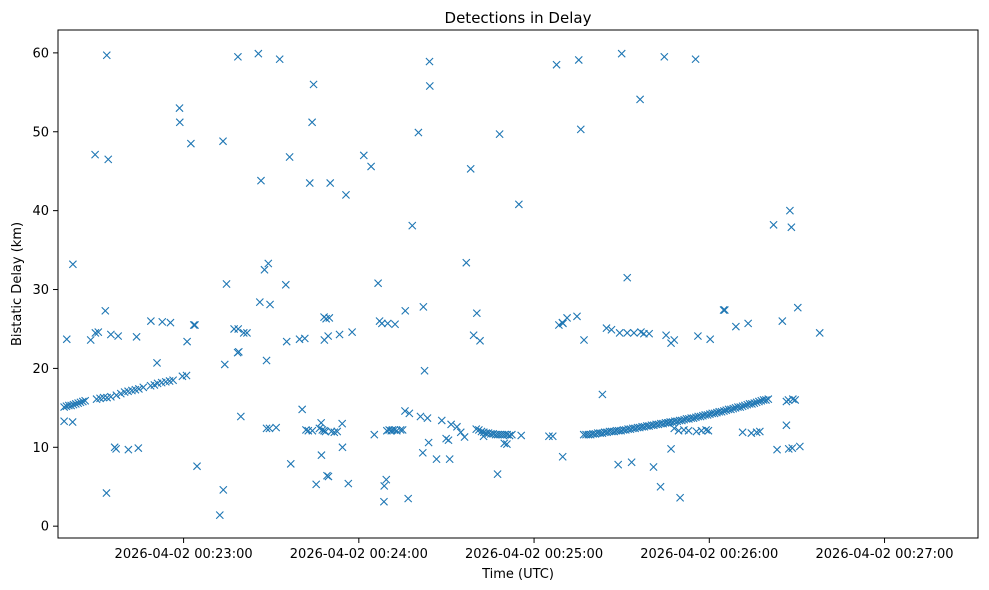  I want to click on chart-title: Detections in Delay, so click(518, 18).